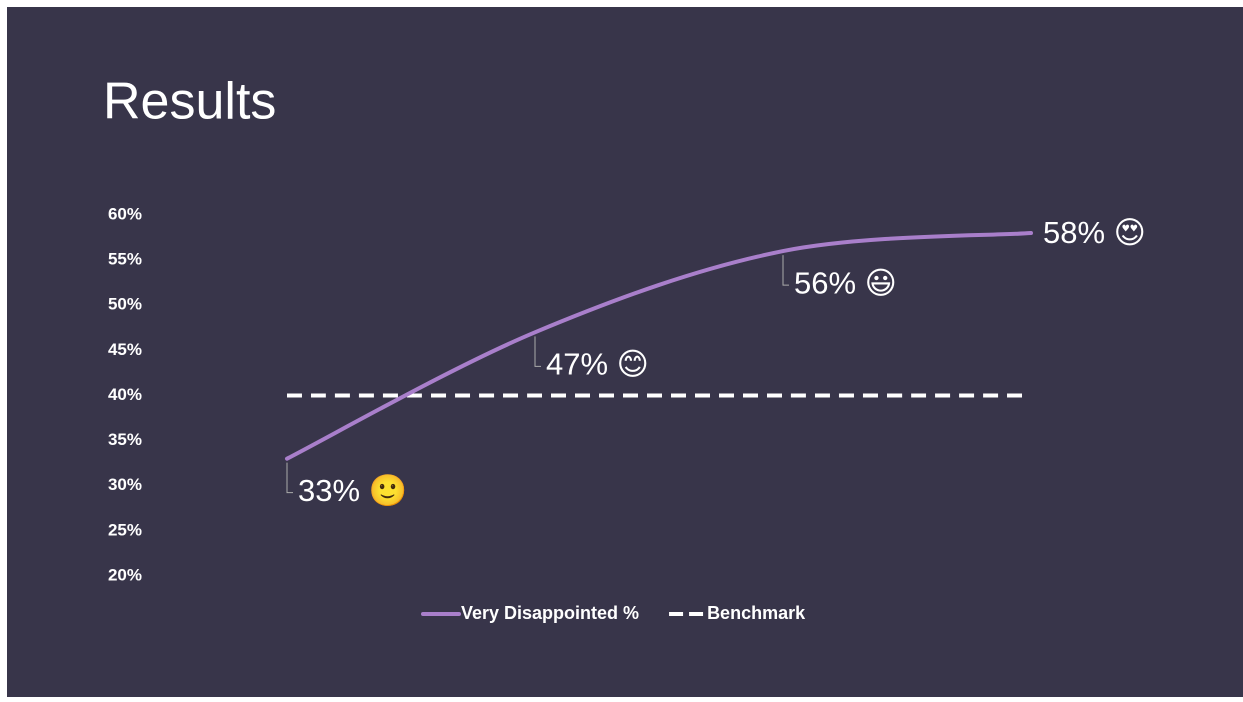 This screenshot has height=702, width=1243. Describe the element at coordinates (125, 304) in the screenshot. I see `y-tick-label: 50%` at that location.